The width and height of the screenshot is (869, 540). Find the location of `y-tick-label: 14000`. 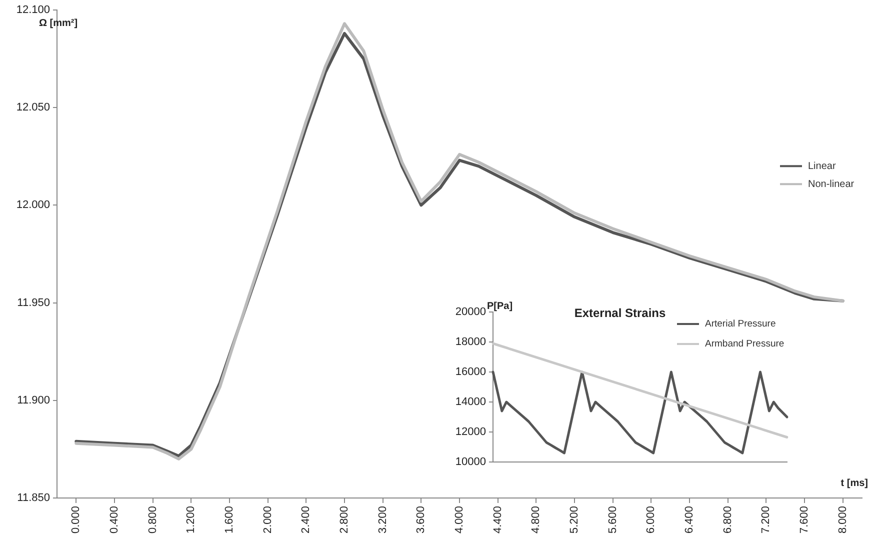

y-tick-label: 14000 is located at coordinates (470, 402).